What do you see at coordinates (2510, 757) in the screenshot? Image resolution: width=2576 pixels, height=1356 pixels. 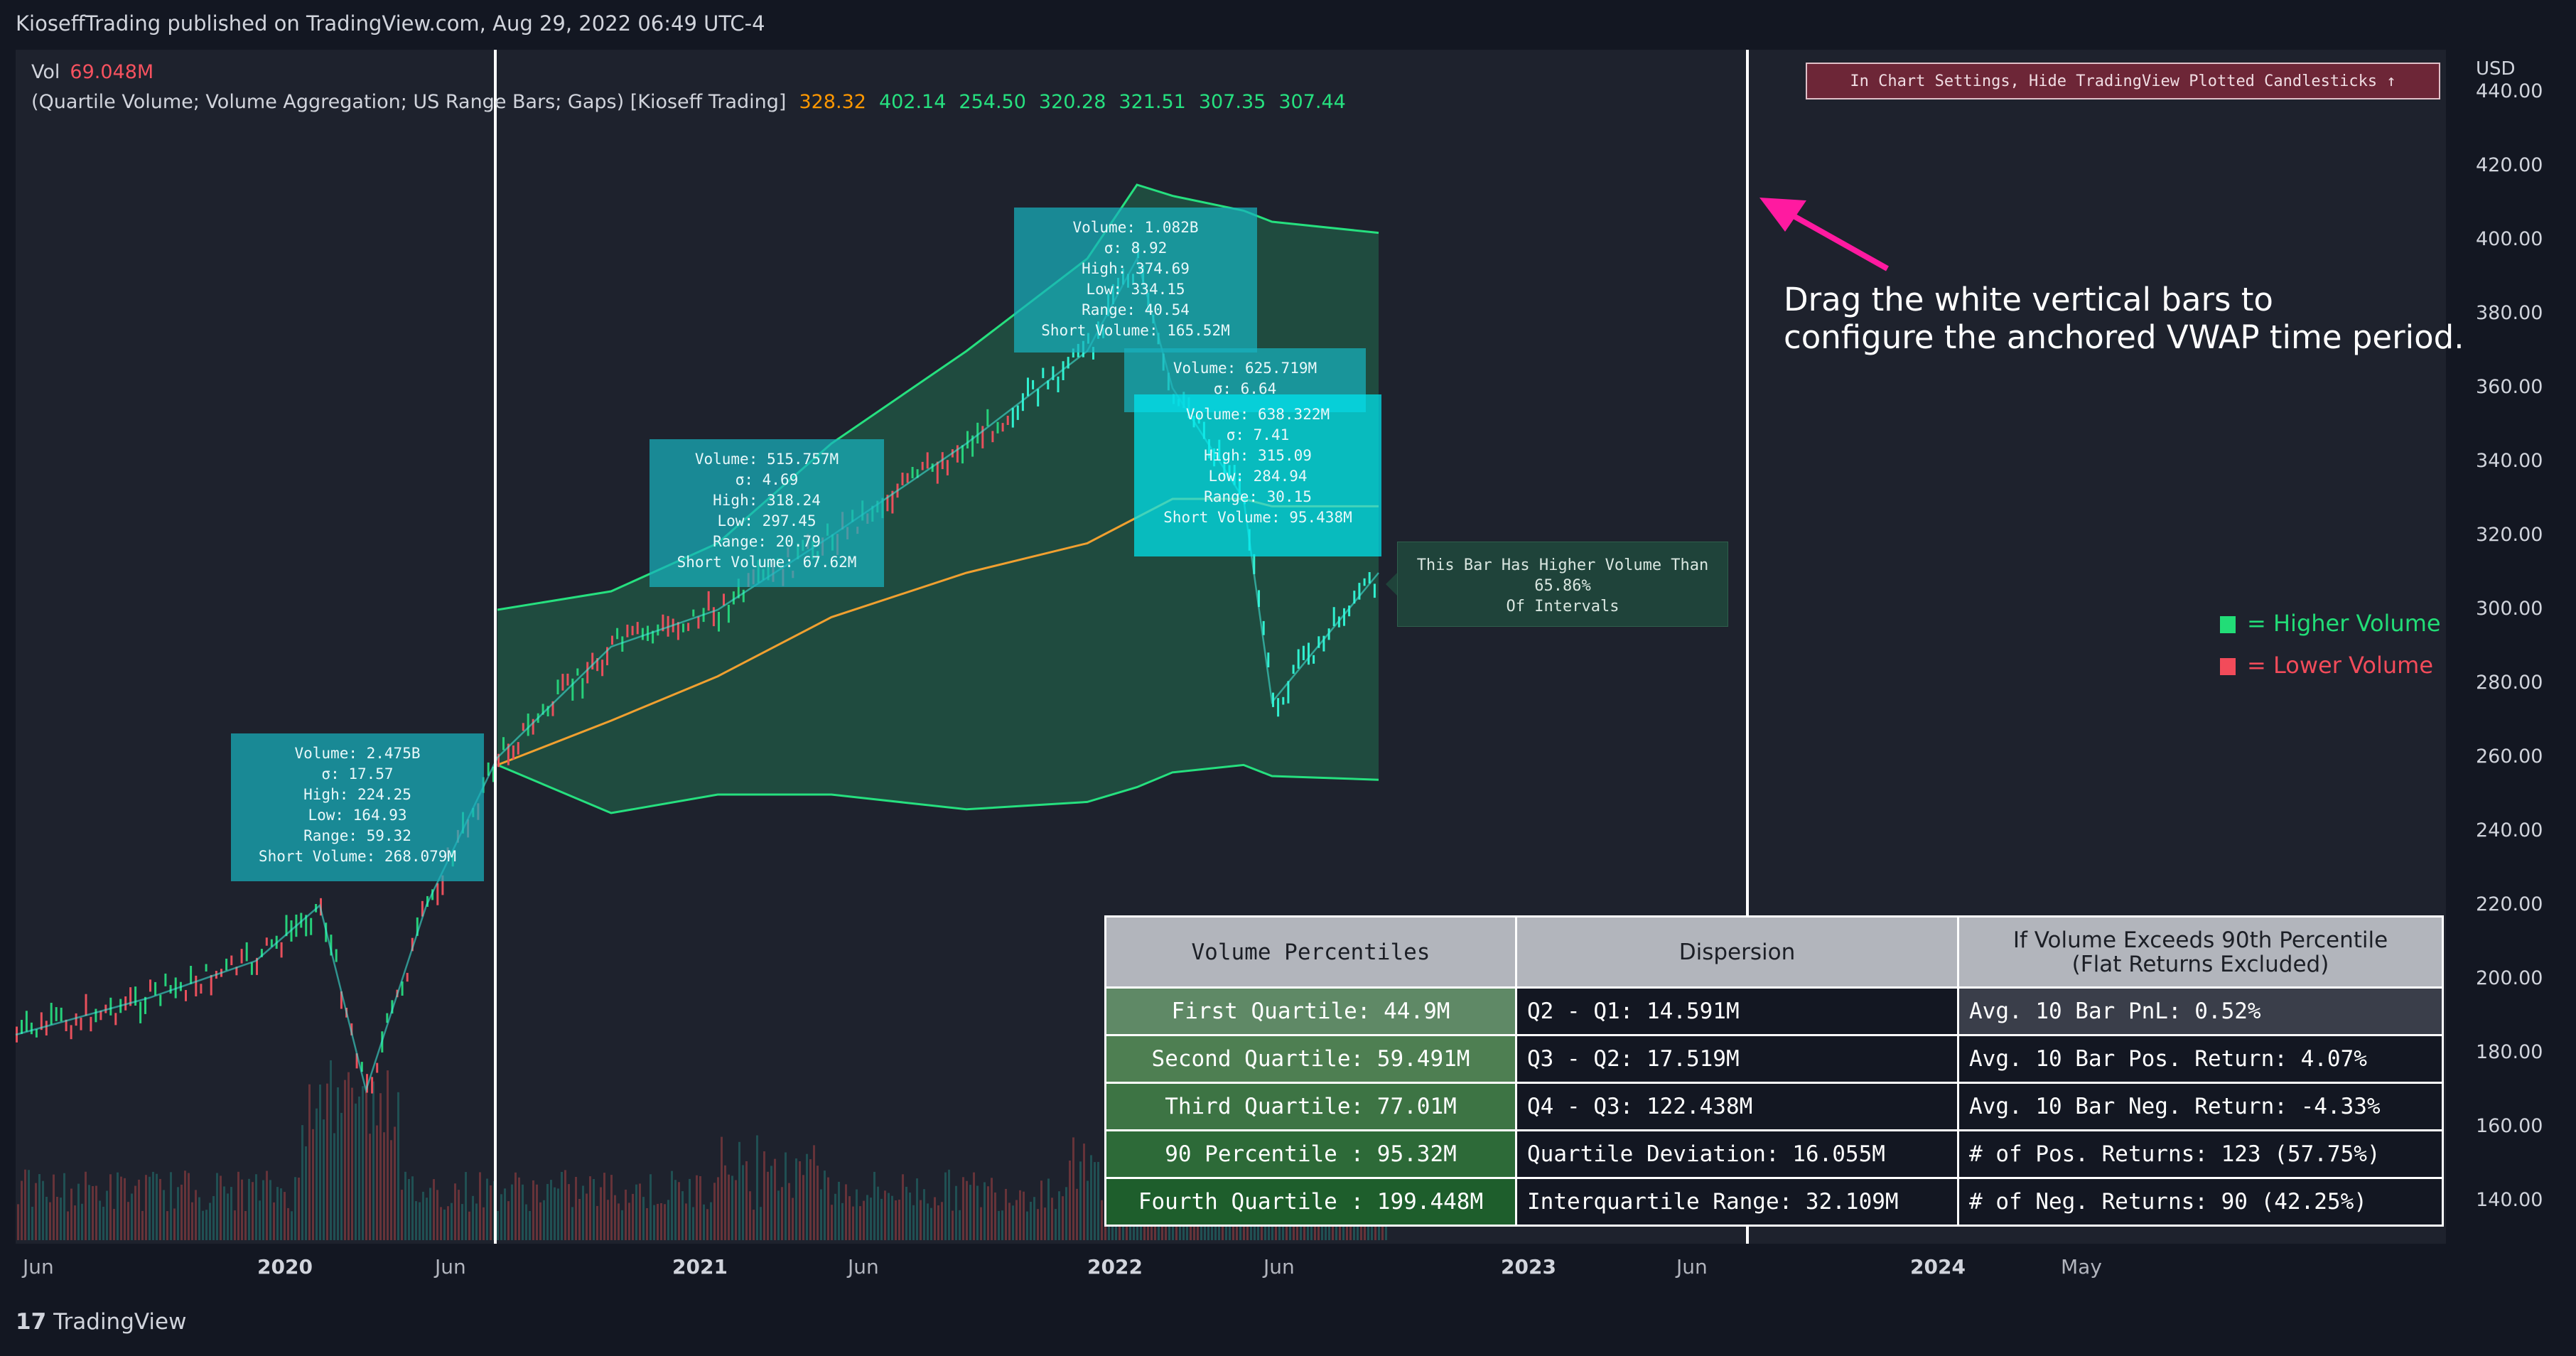 I see `price-tick: 260.00` at bounding box center [2510, 757].